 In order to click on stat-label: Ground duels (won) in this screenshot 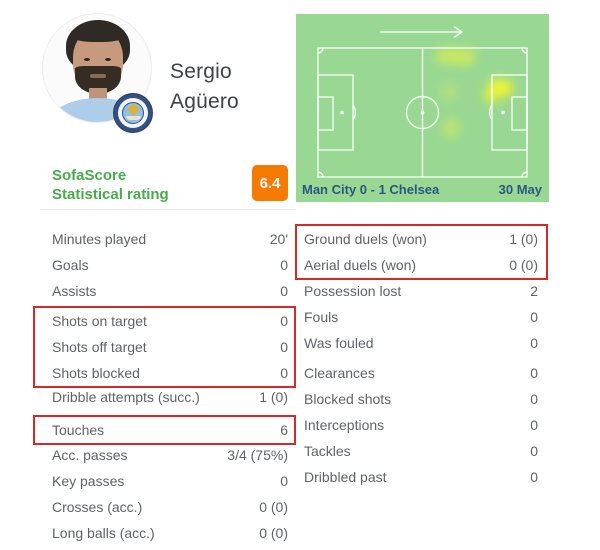, I will do `click(365, 239)`.